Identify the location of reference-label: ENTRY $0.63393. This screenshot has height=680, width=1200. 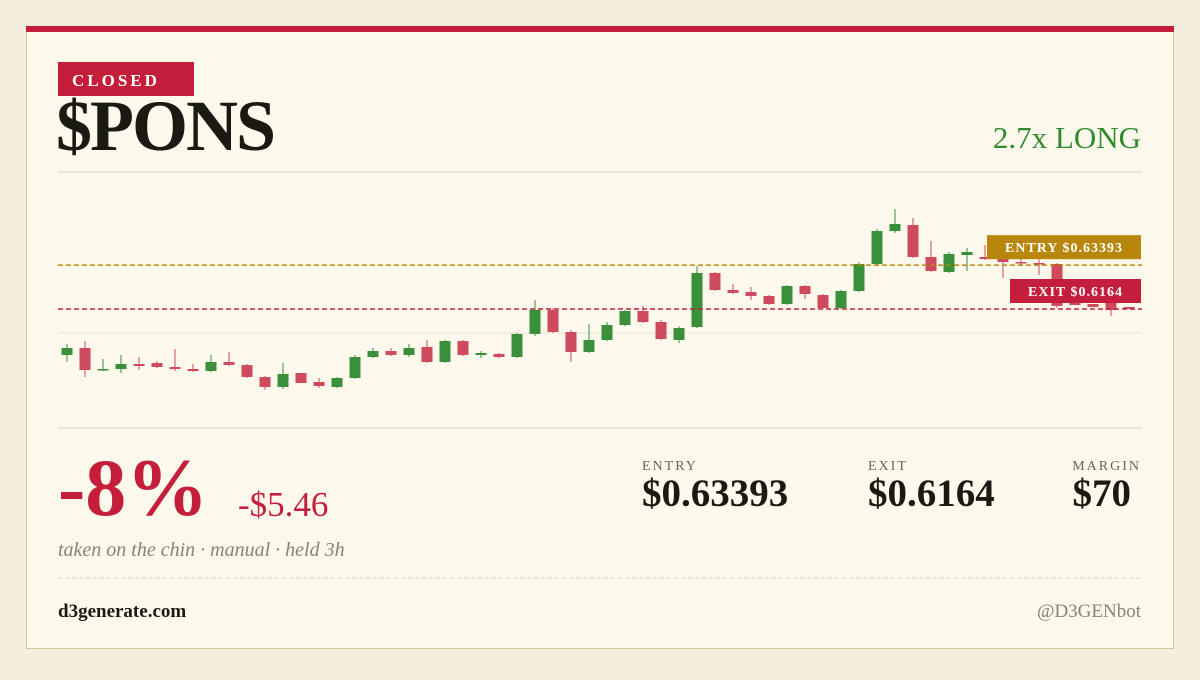
(1064, 248).